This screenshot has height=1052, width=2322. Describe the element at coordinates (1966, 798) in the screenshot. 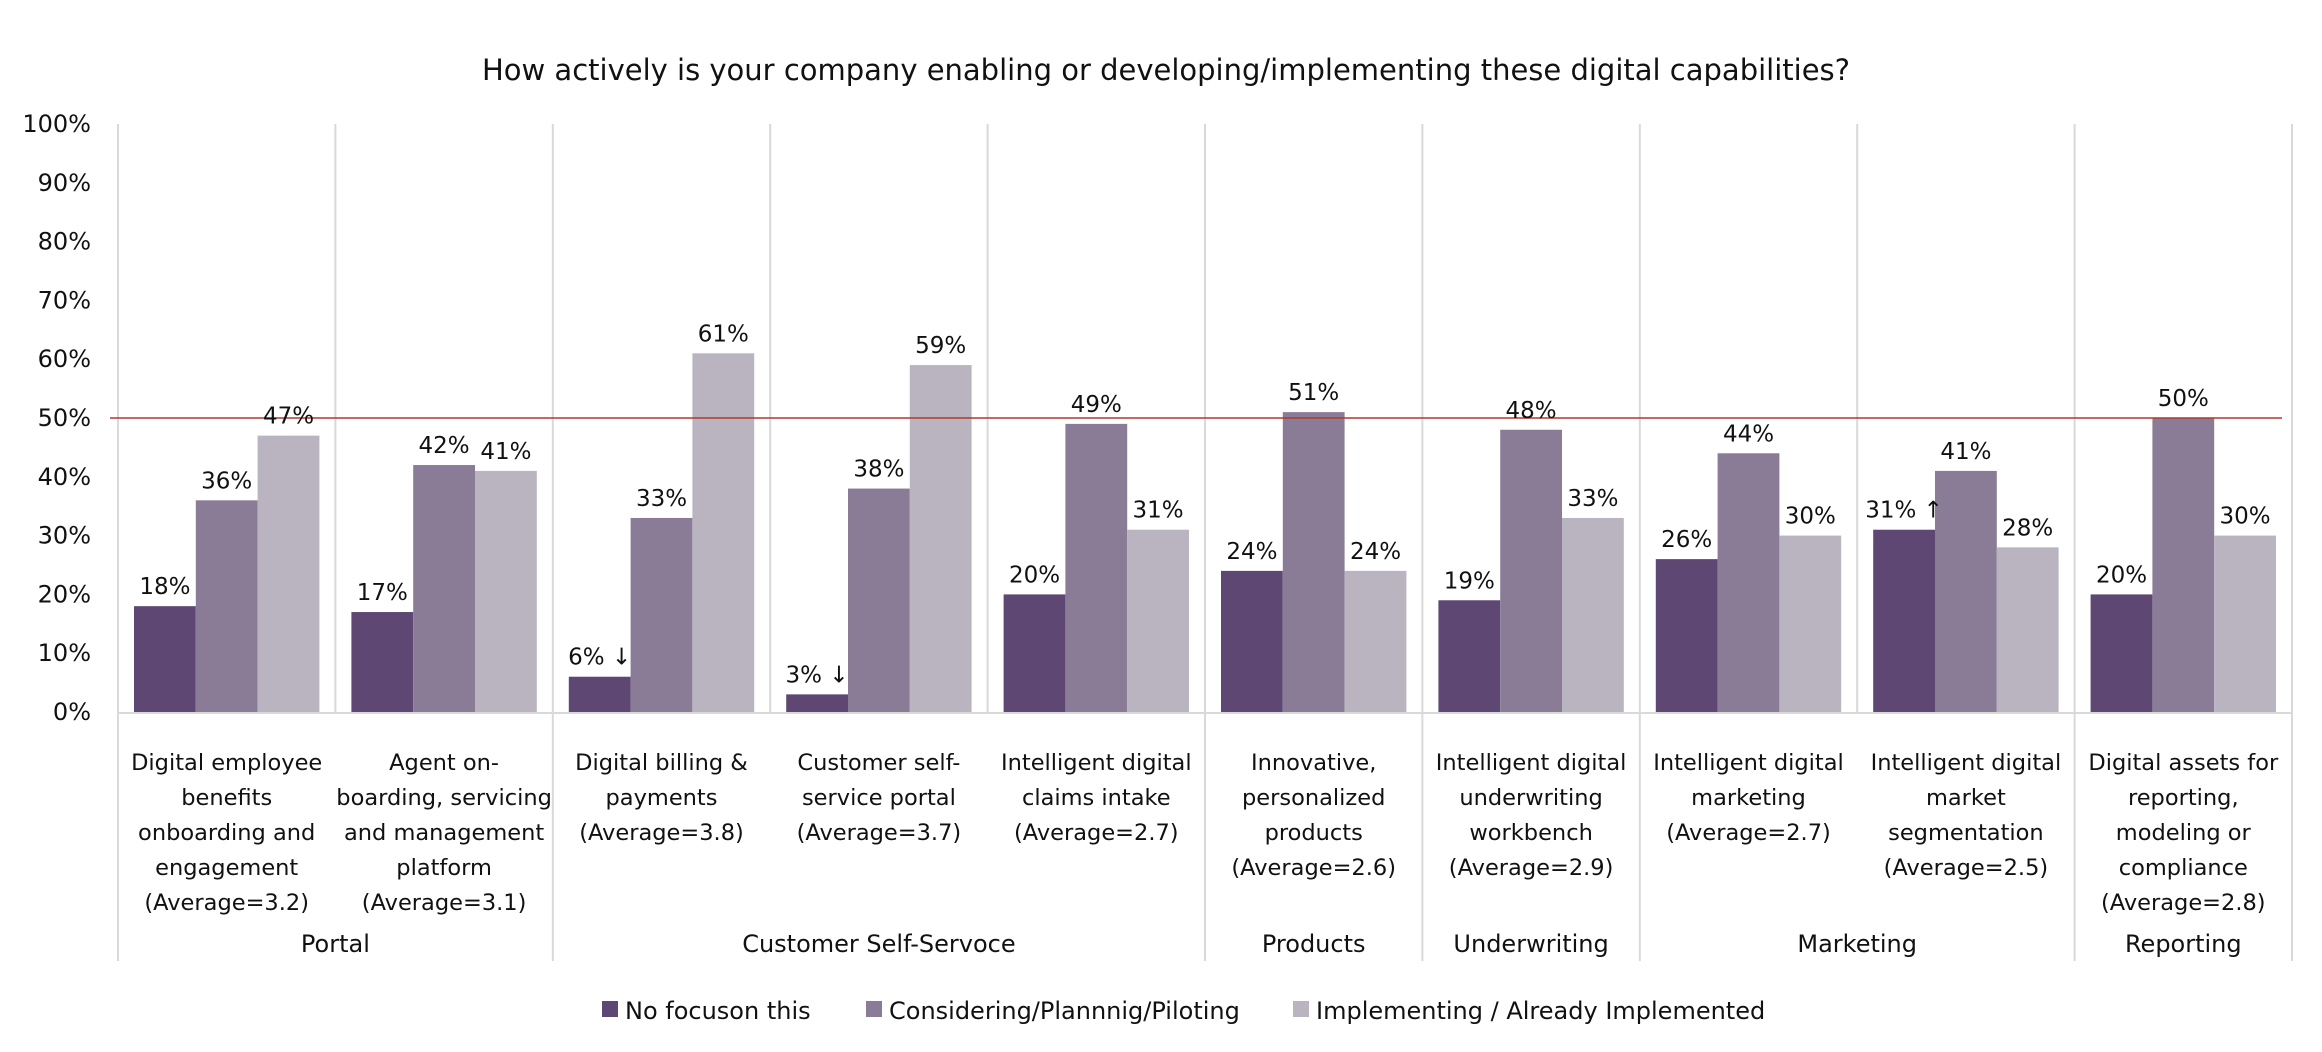

I see `category-label-line: market` at that location.